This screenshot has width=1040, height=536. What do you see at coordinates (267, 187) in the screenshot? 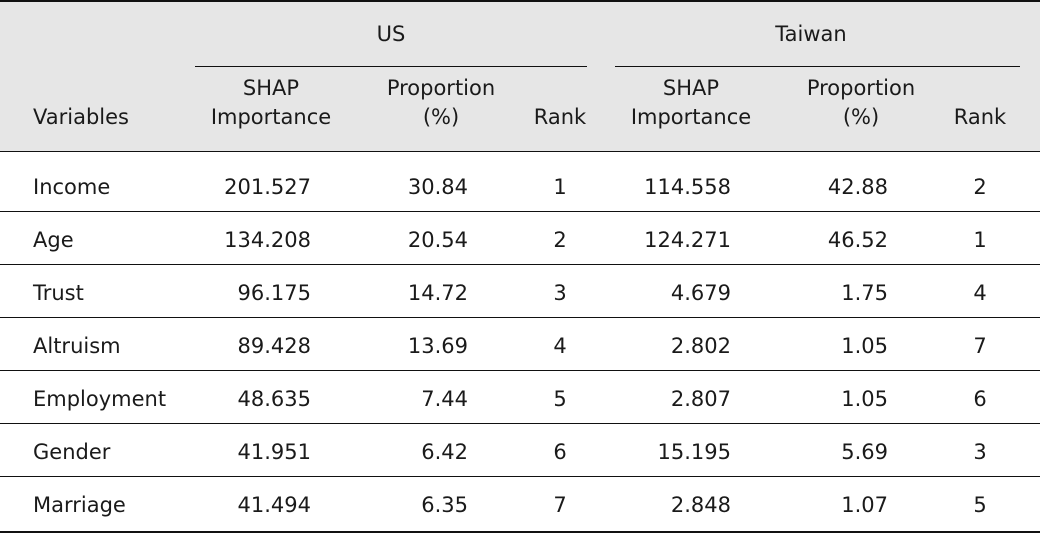
I see `us-shap-value: 201.527` at bounding box center [267, 187].